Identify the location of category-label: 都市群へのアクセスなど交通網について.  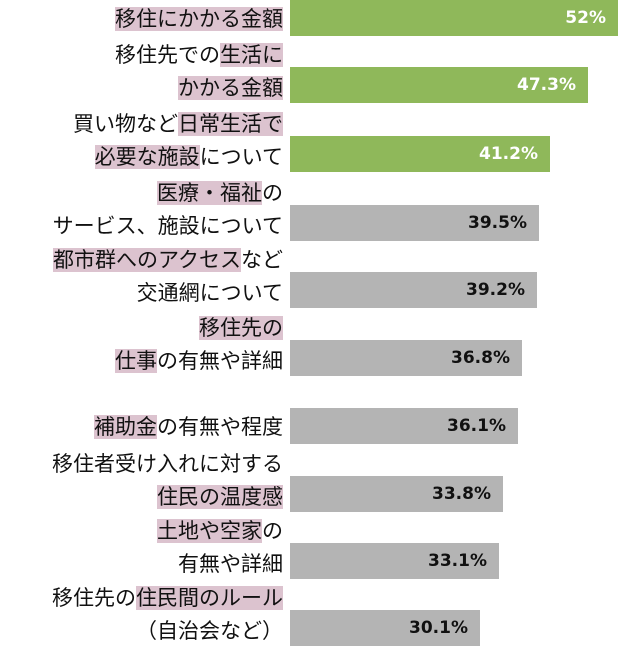
(168, 277).